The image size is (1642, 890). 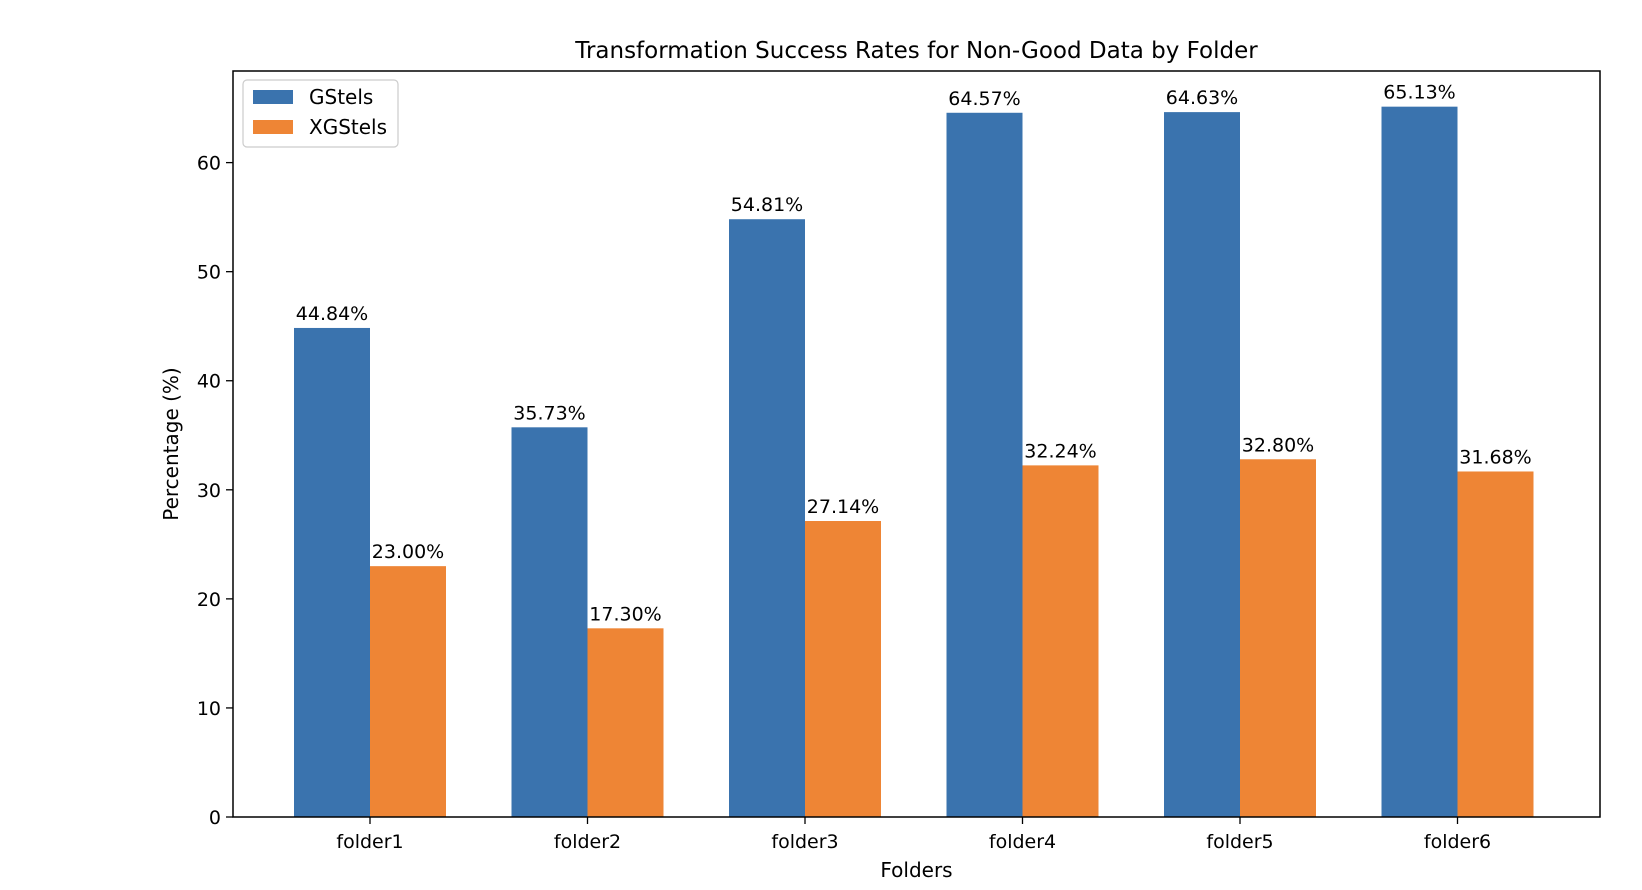 I want to click on x-tick-label: folder6, so click(x=1457, y=842).